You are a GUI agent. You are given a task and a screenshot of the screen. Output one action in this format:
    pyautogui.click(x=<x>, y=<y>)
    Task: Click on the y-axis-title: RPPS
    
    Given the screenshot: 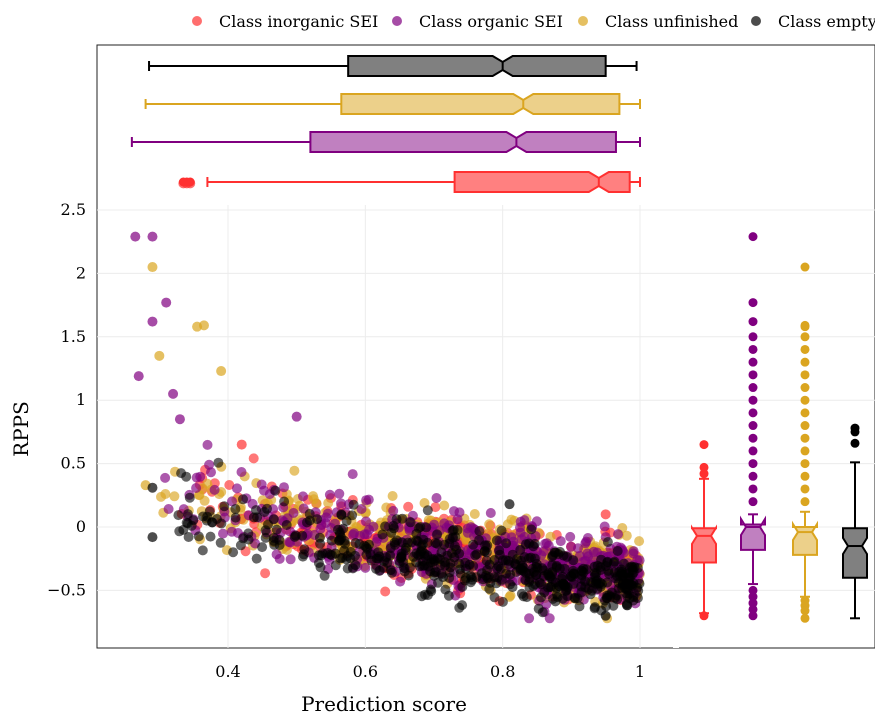 What is the action you would take?
    pyautogui.click(x=21, y=429)
    